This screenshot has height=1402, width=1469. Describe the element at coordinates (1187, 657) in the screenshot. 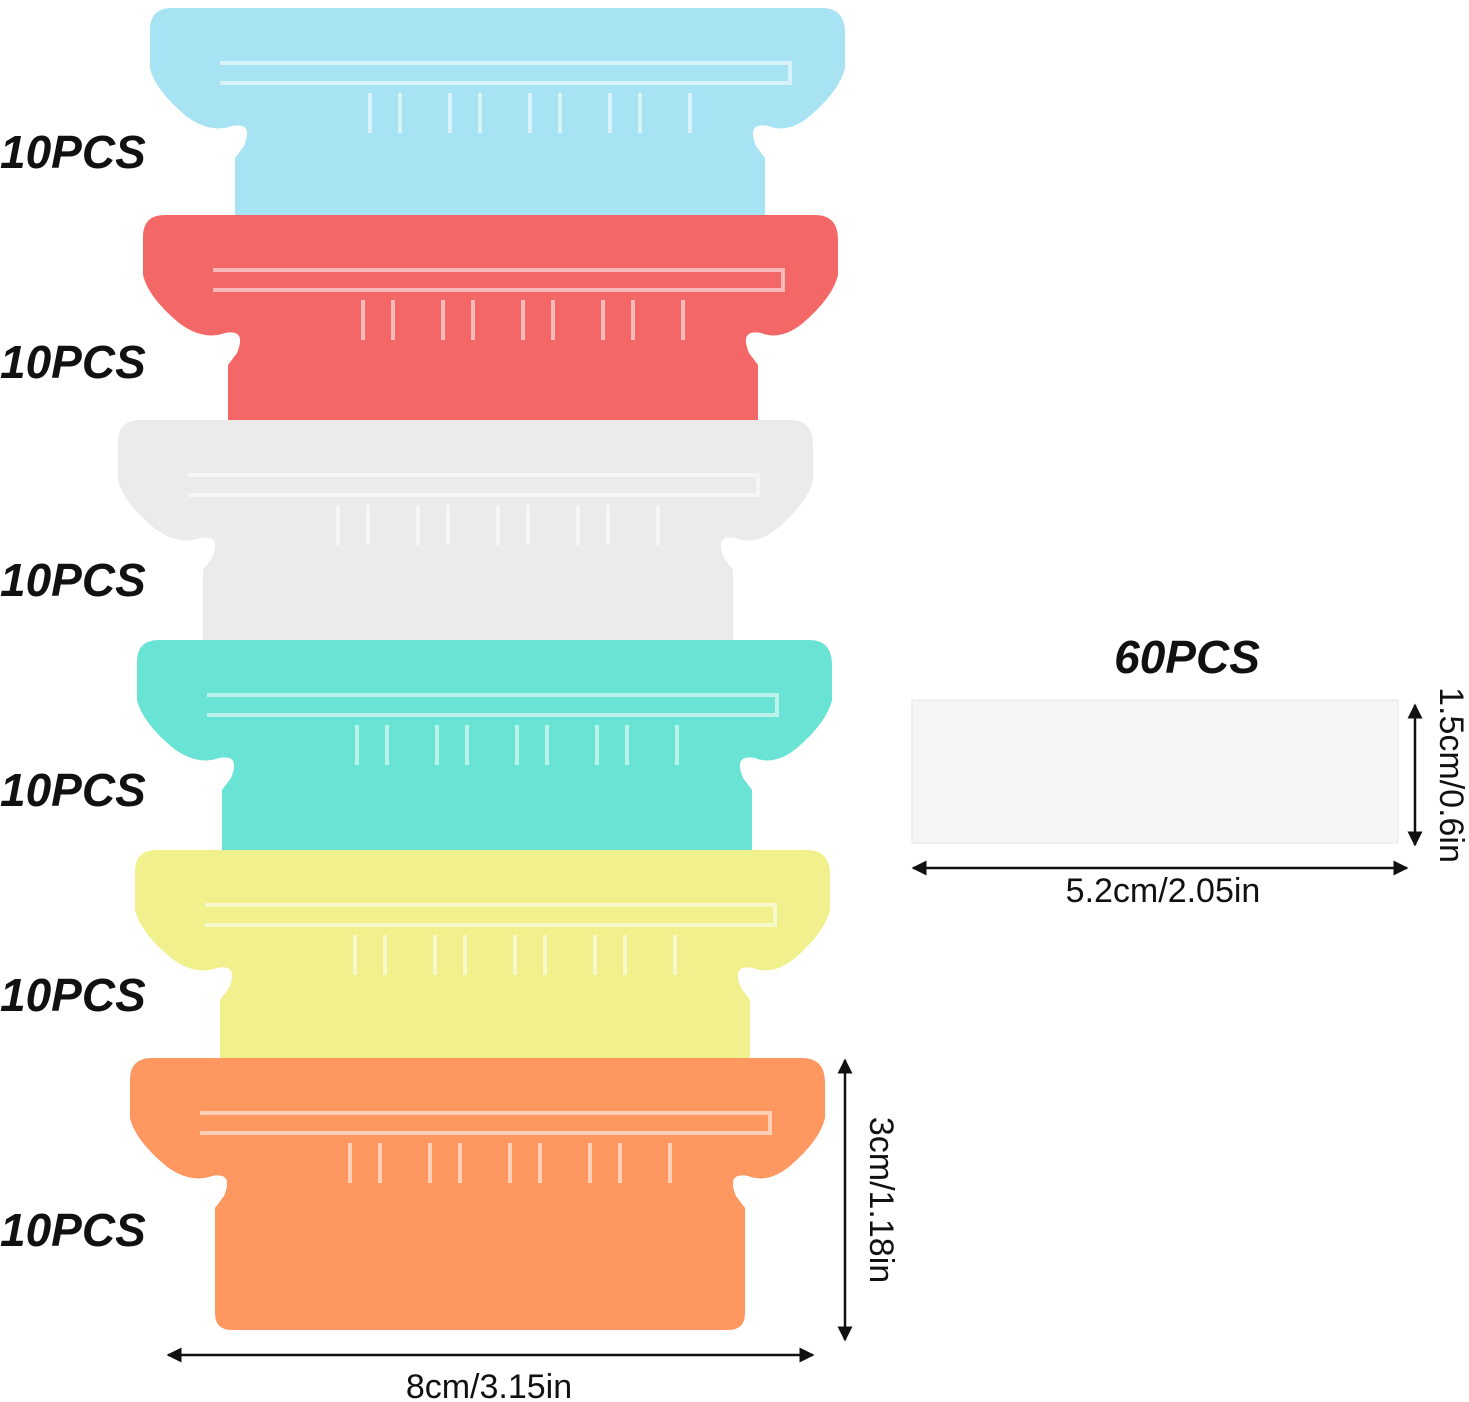

I see `insert-count: 60PCS` at that location.